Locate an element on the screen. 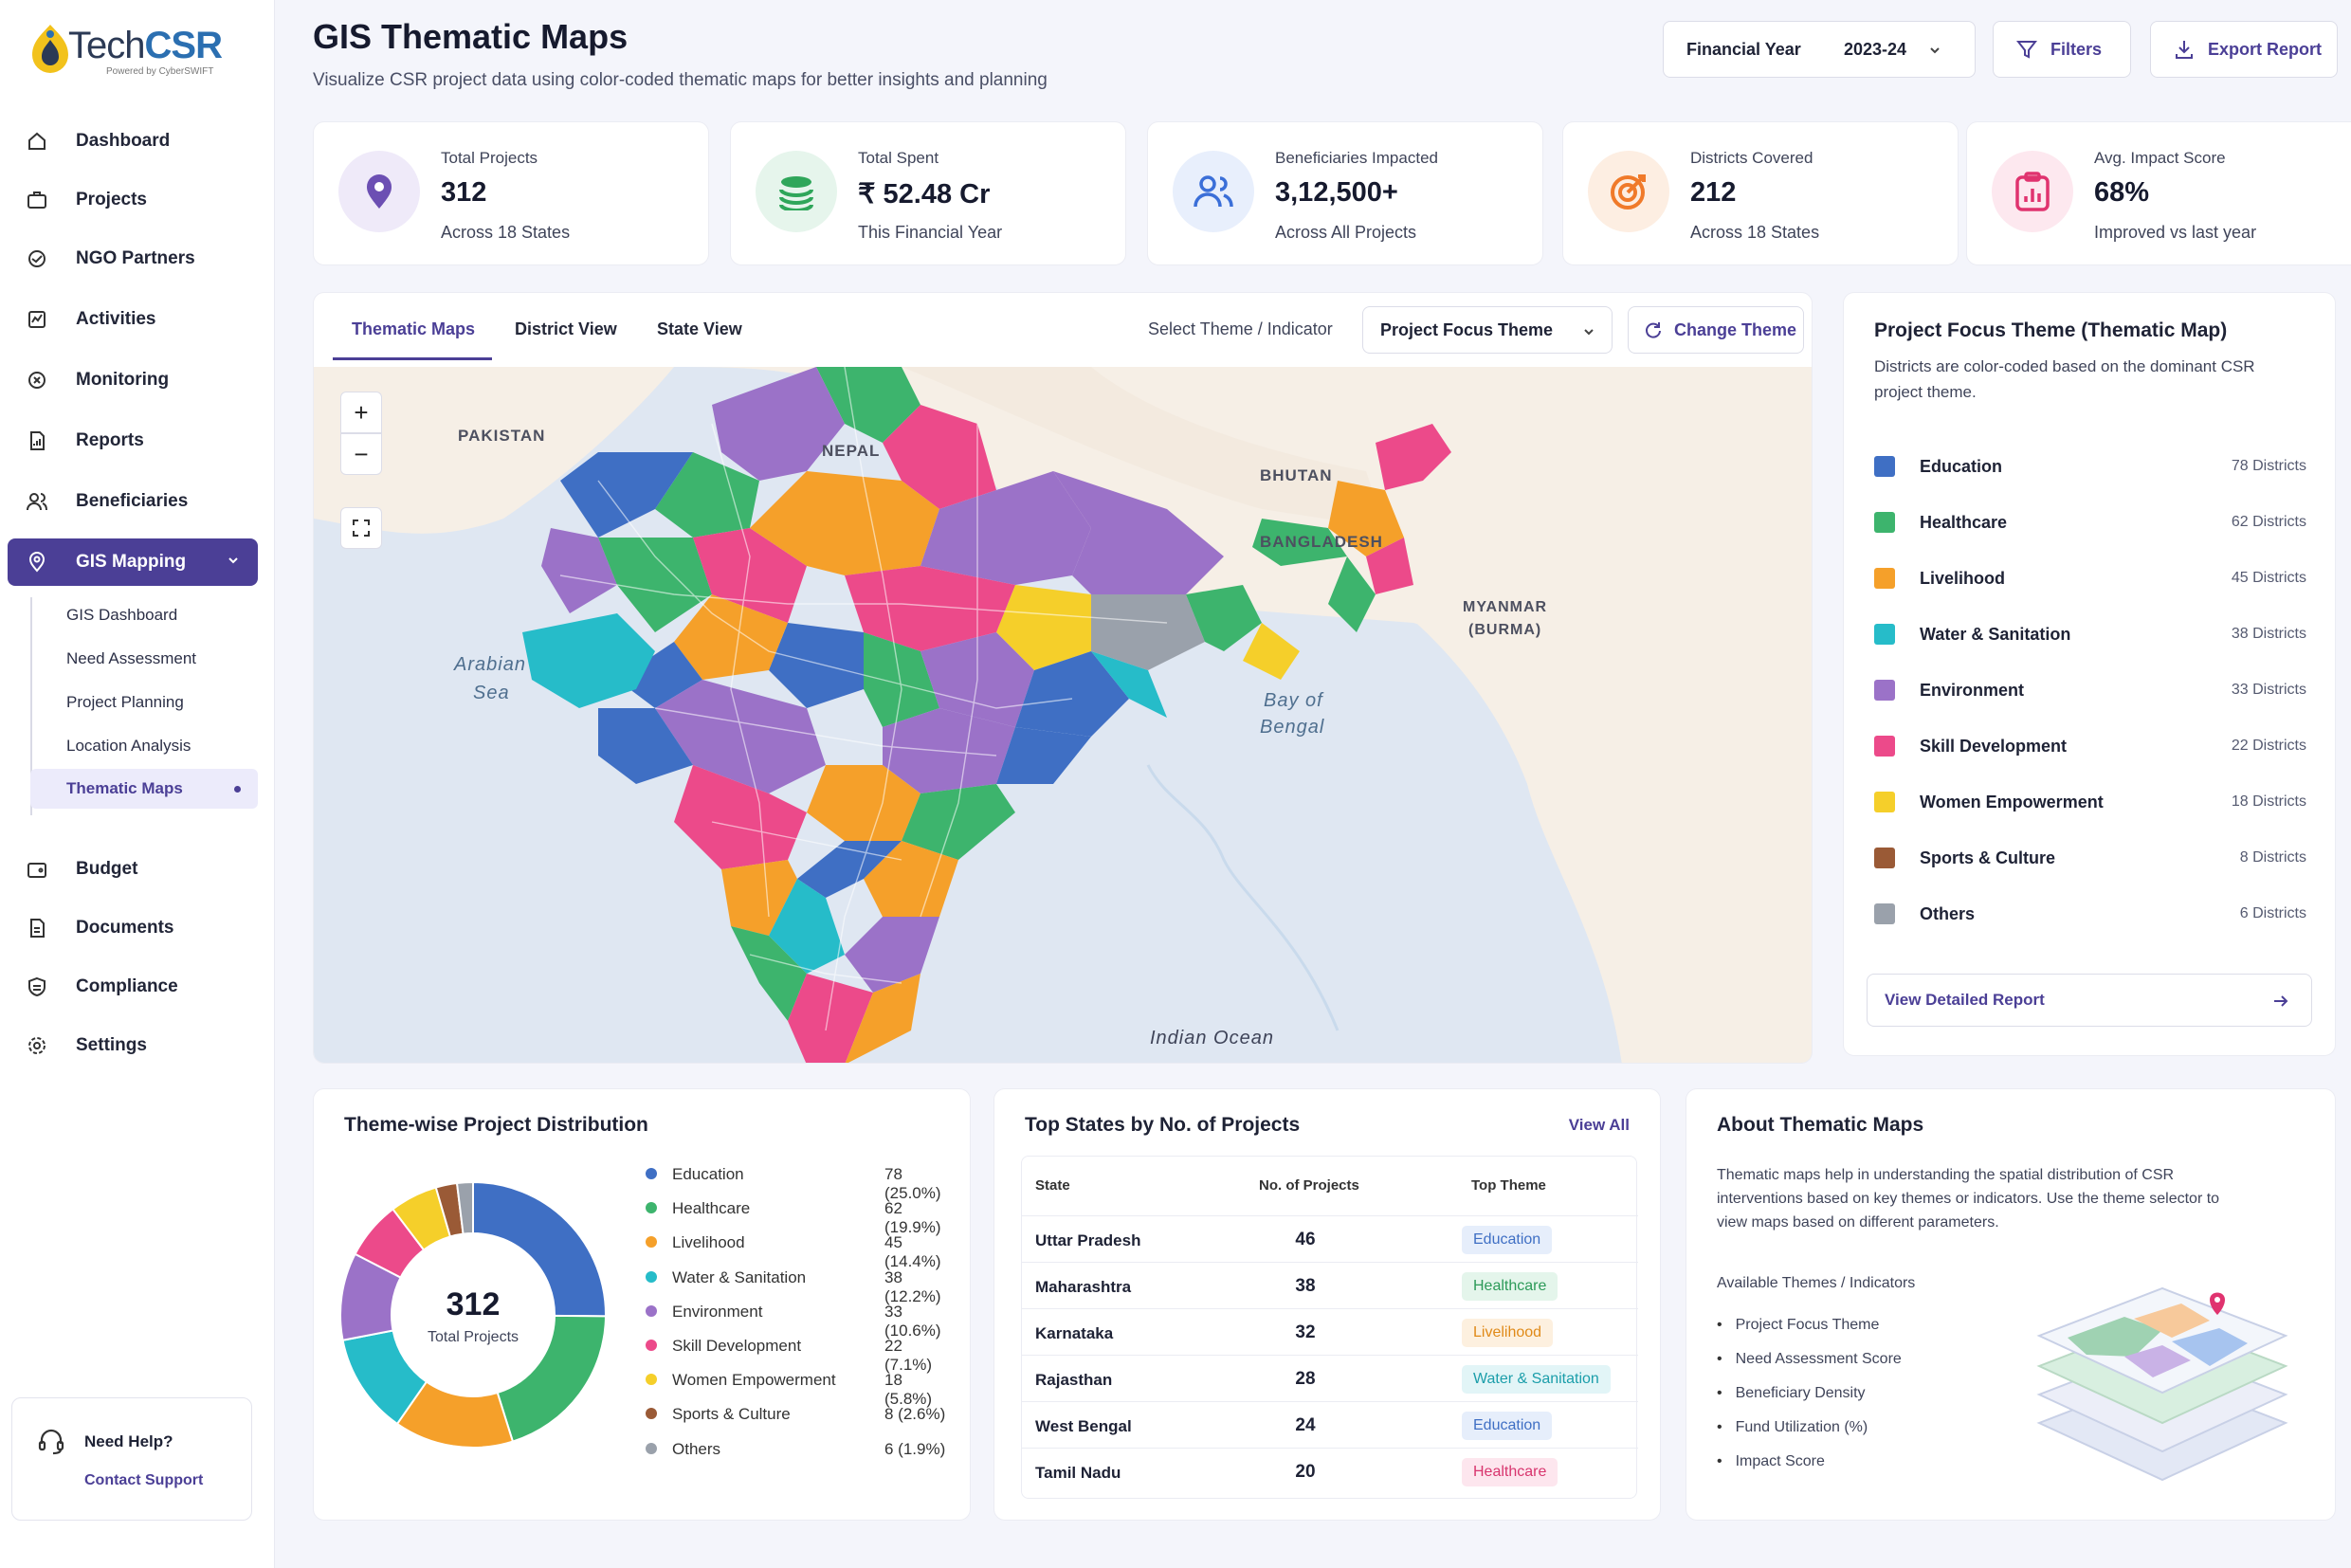  donut-chart: 312 Total Projects is located at coordinates (474, 1314).